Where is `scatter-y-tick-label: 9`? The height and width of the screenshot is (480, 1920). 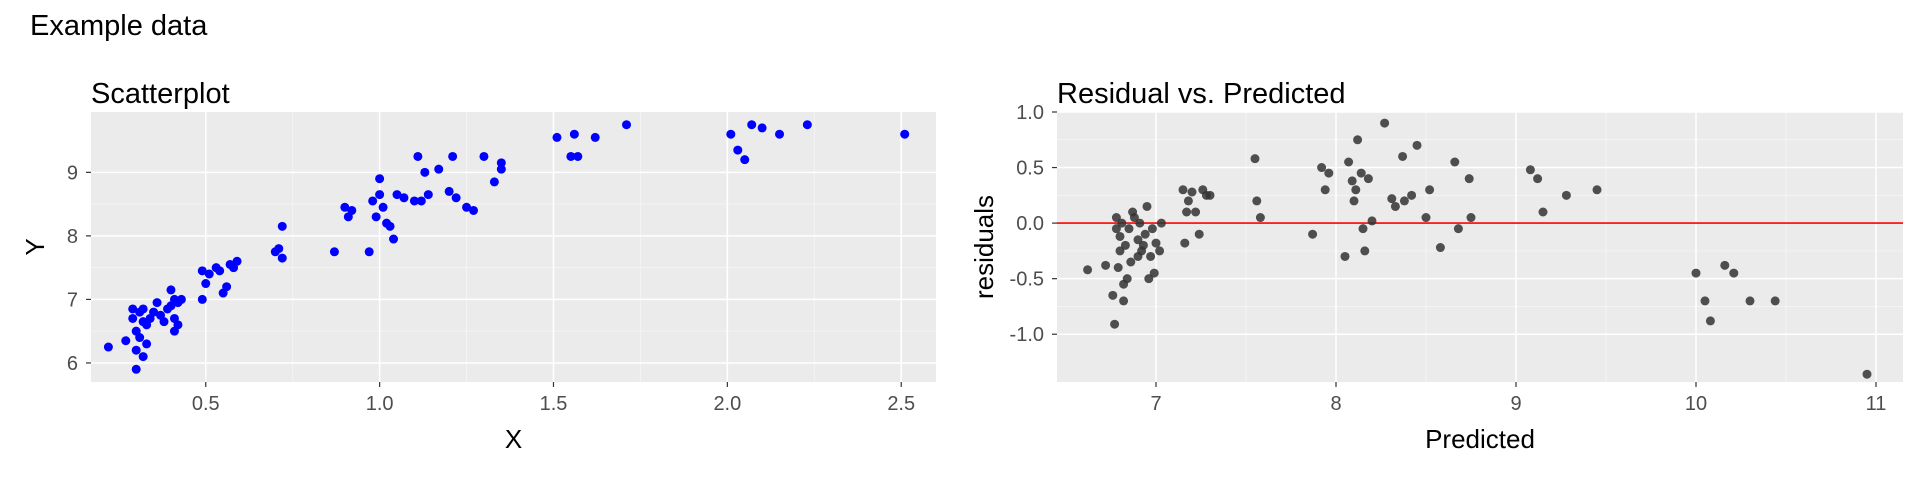 scatter-y-tick-label: 9 is located at coordinates (72, 173).